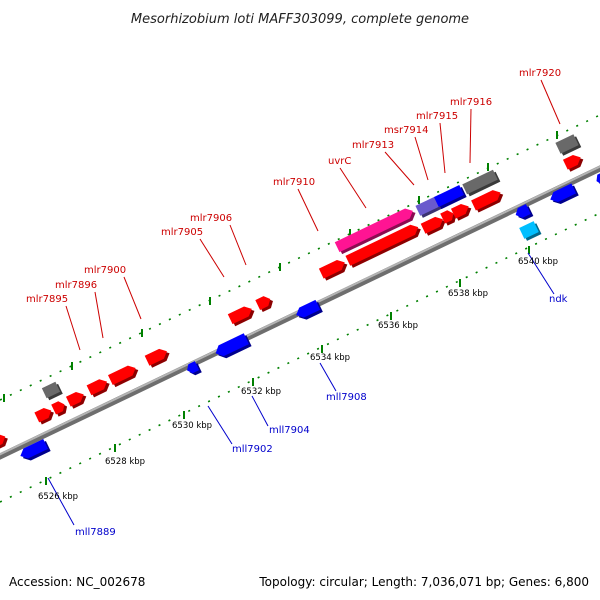 The height and width of the screenshot is (600, 600). Describe the element at coordinates (192, 426) in the screenshot. I see `tick-label-6530: 6530 kbp` at that location.